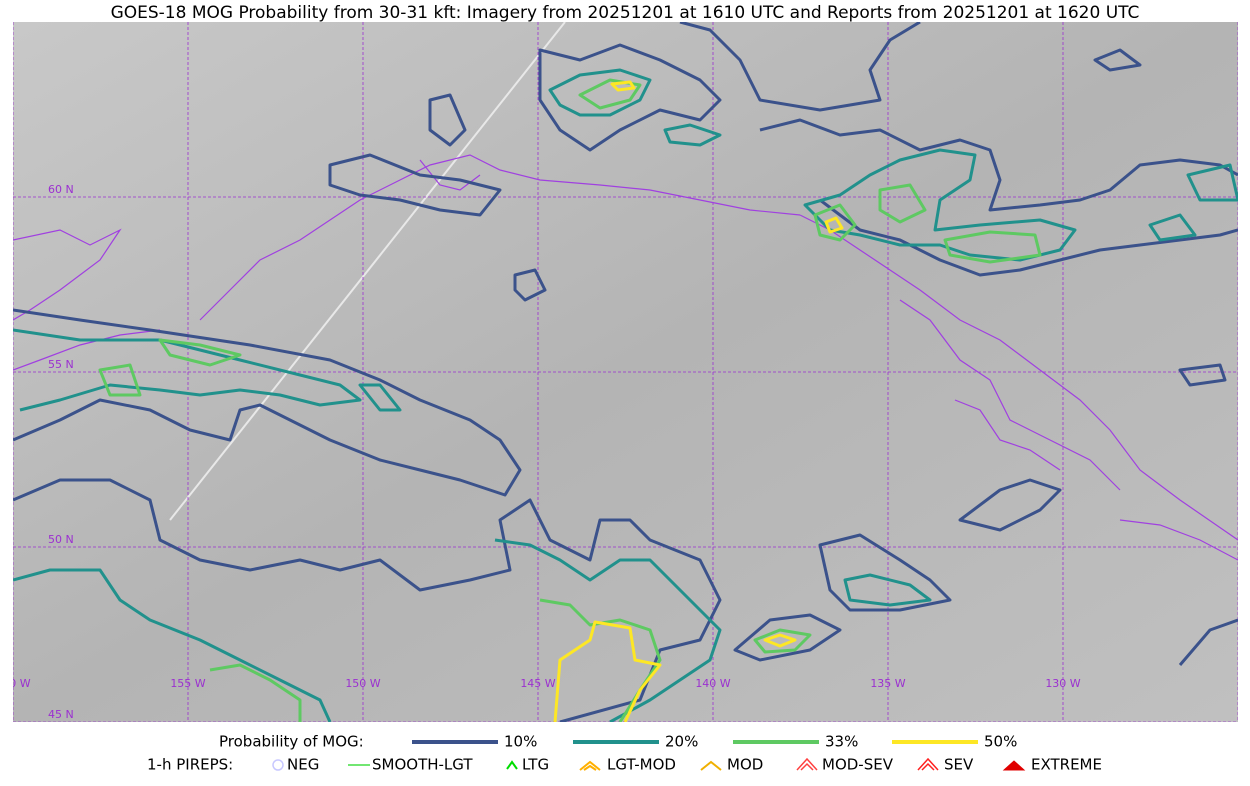  What do you see at coordinates (362, 683) in the screenshot?
I see `lon-label: 150 W` at bounding box center [362, 683].